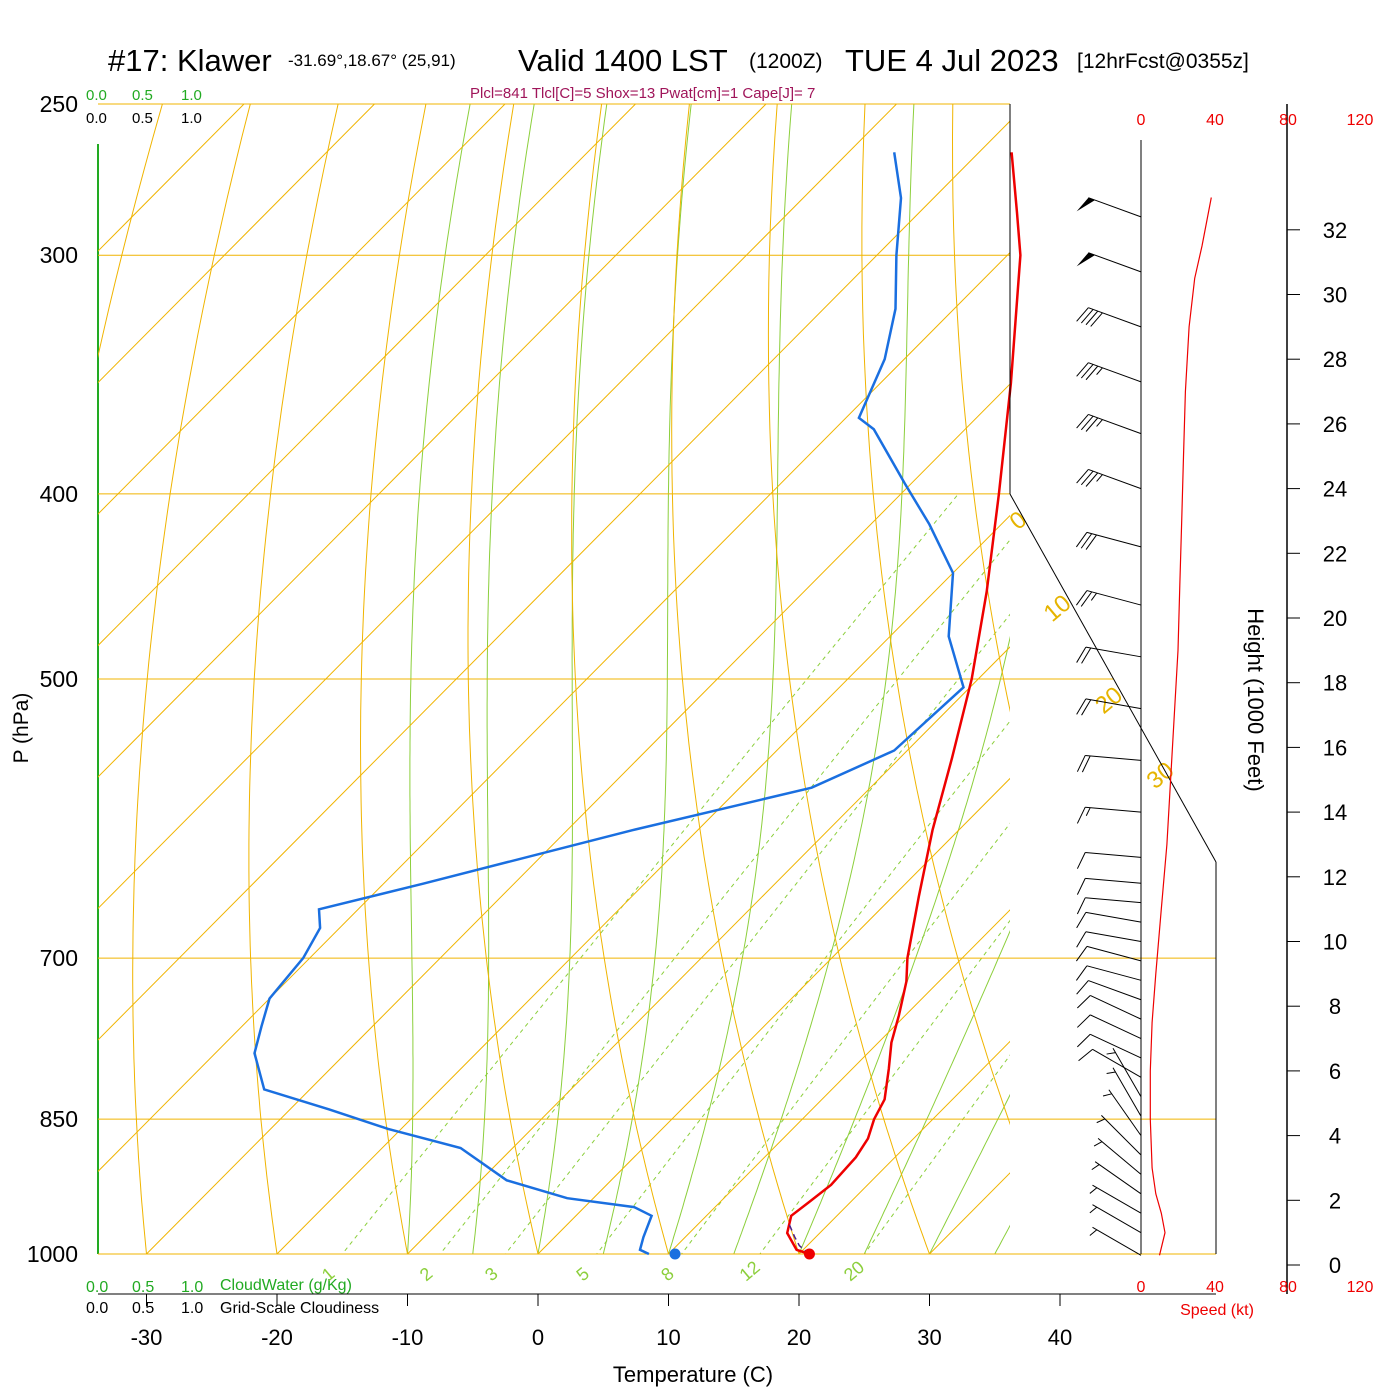 The width and height of the screenshot is (1400, 1400). Describe the element at coordinates (59, 1119) in the screenshot. I see `pressure-tick-label: 850` at that location.